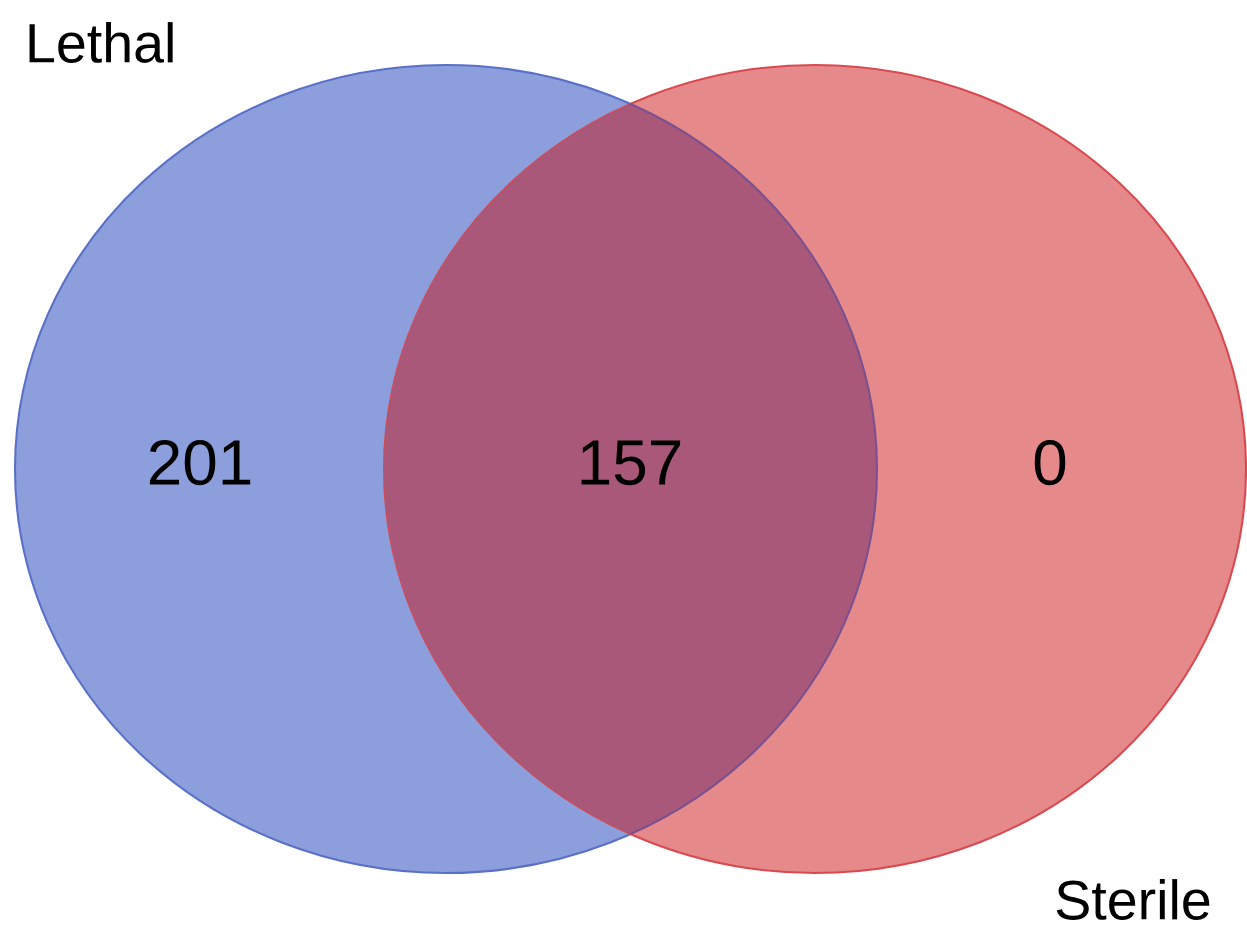 The image size is (1247, 939). I want to click on data-label: 201, so click(200, 462).